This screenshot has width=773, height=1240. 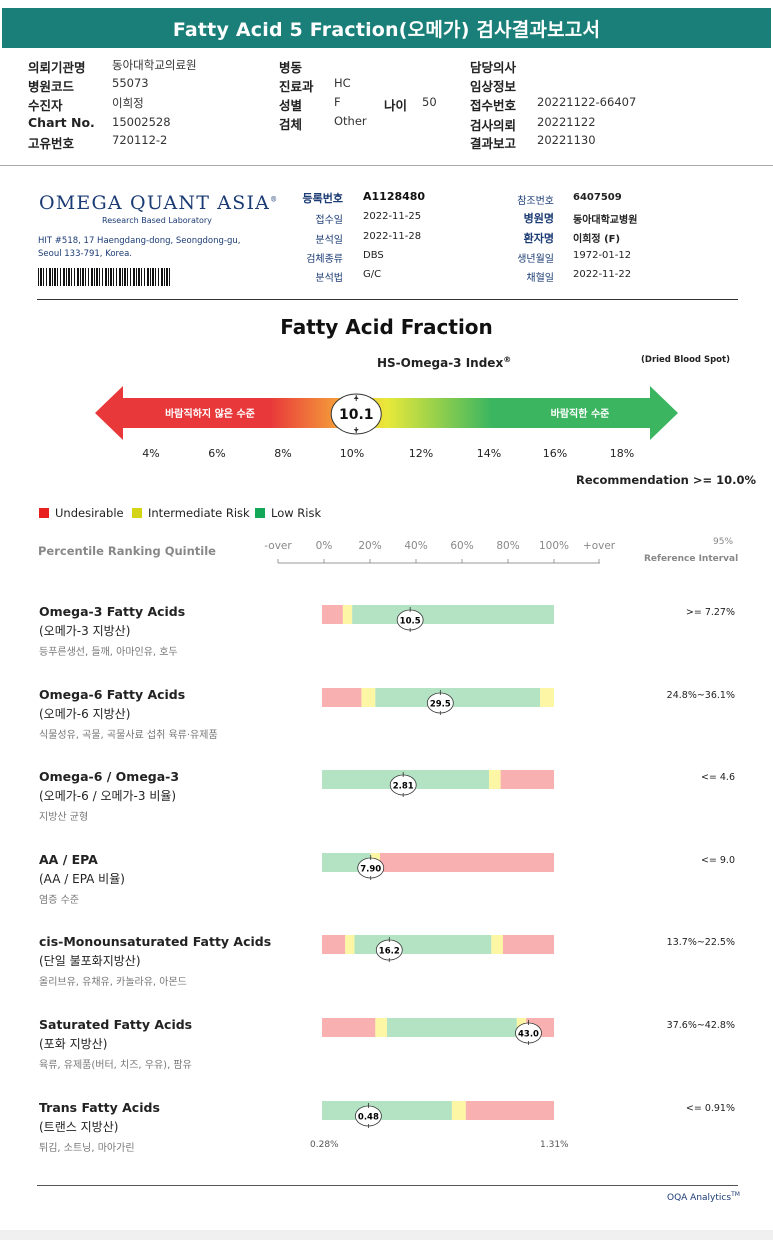 What do you see at coordinates (538, 218) in the screenshot?
I see `info-label: 병원명` at bounding box center [538, 218].